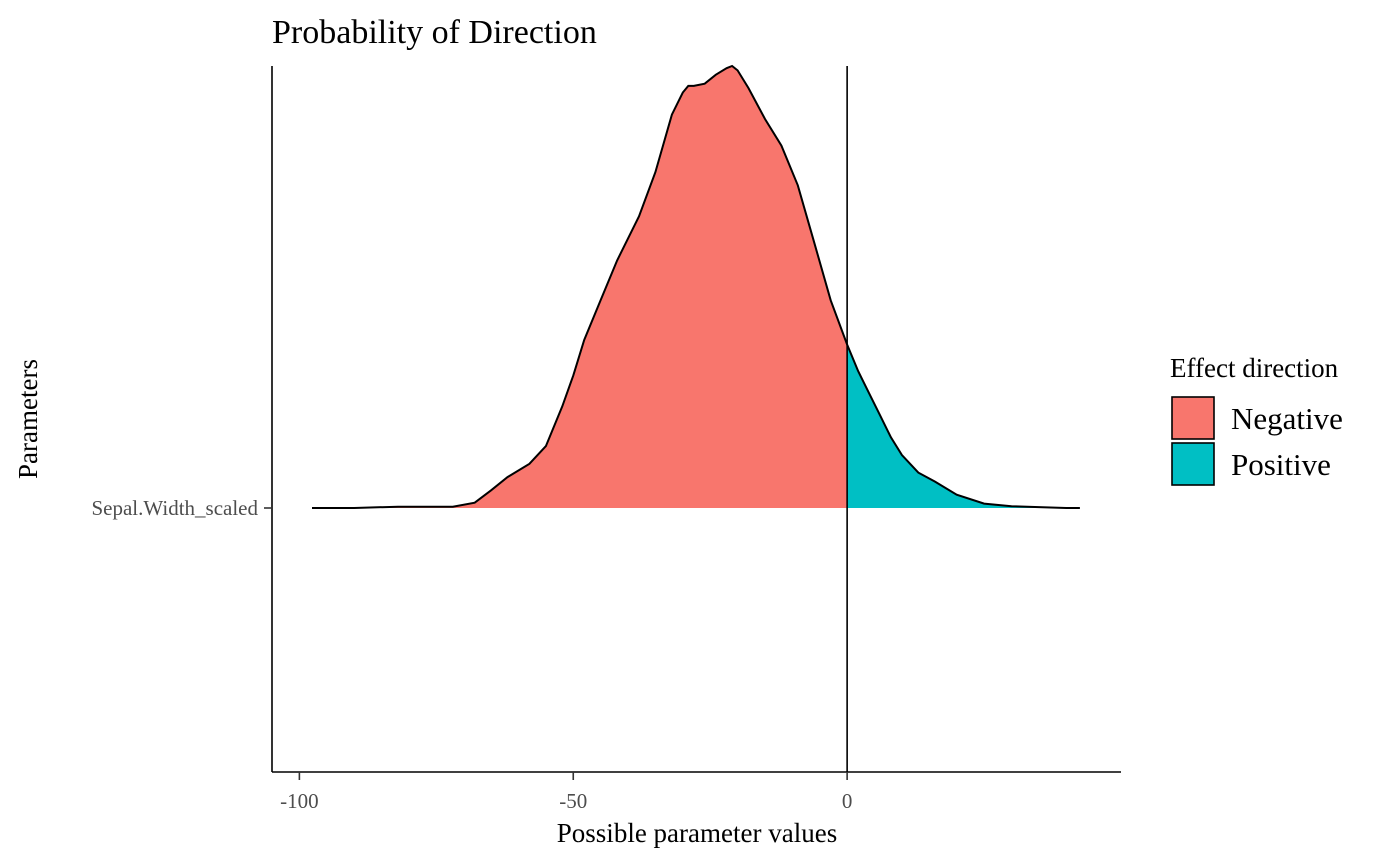 This screenshot has width=1400, height=865. I want to click on x-tick-label: -50, so click(573, 801).